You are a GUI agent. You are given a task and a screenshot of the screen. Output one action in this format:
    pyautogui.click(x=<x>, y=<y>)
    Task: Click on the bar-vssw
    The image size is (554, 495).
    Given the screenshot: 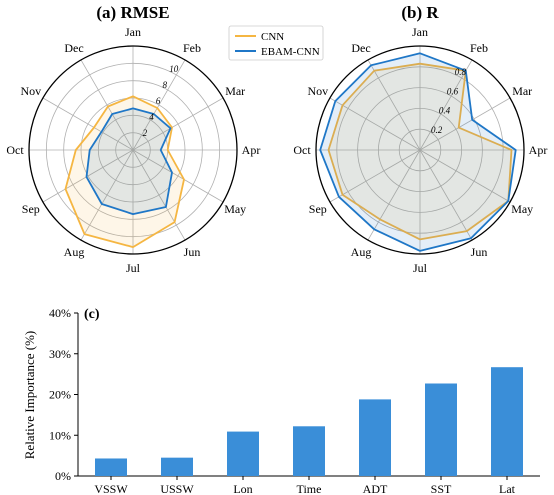 What is the action you would take?
    pyautogui.click(x=111, y=467)
    